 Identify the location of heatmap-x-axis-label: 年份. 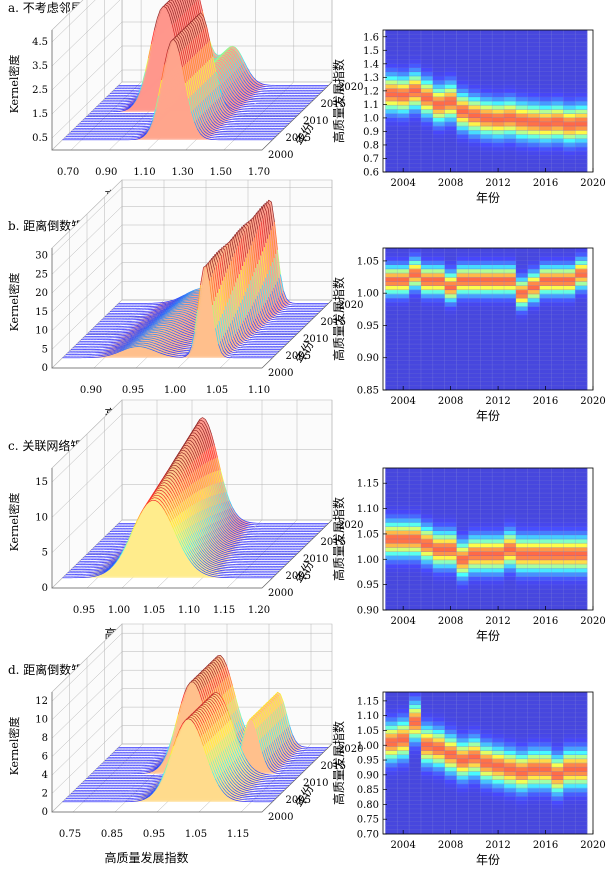
(488, 198).